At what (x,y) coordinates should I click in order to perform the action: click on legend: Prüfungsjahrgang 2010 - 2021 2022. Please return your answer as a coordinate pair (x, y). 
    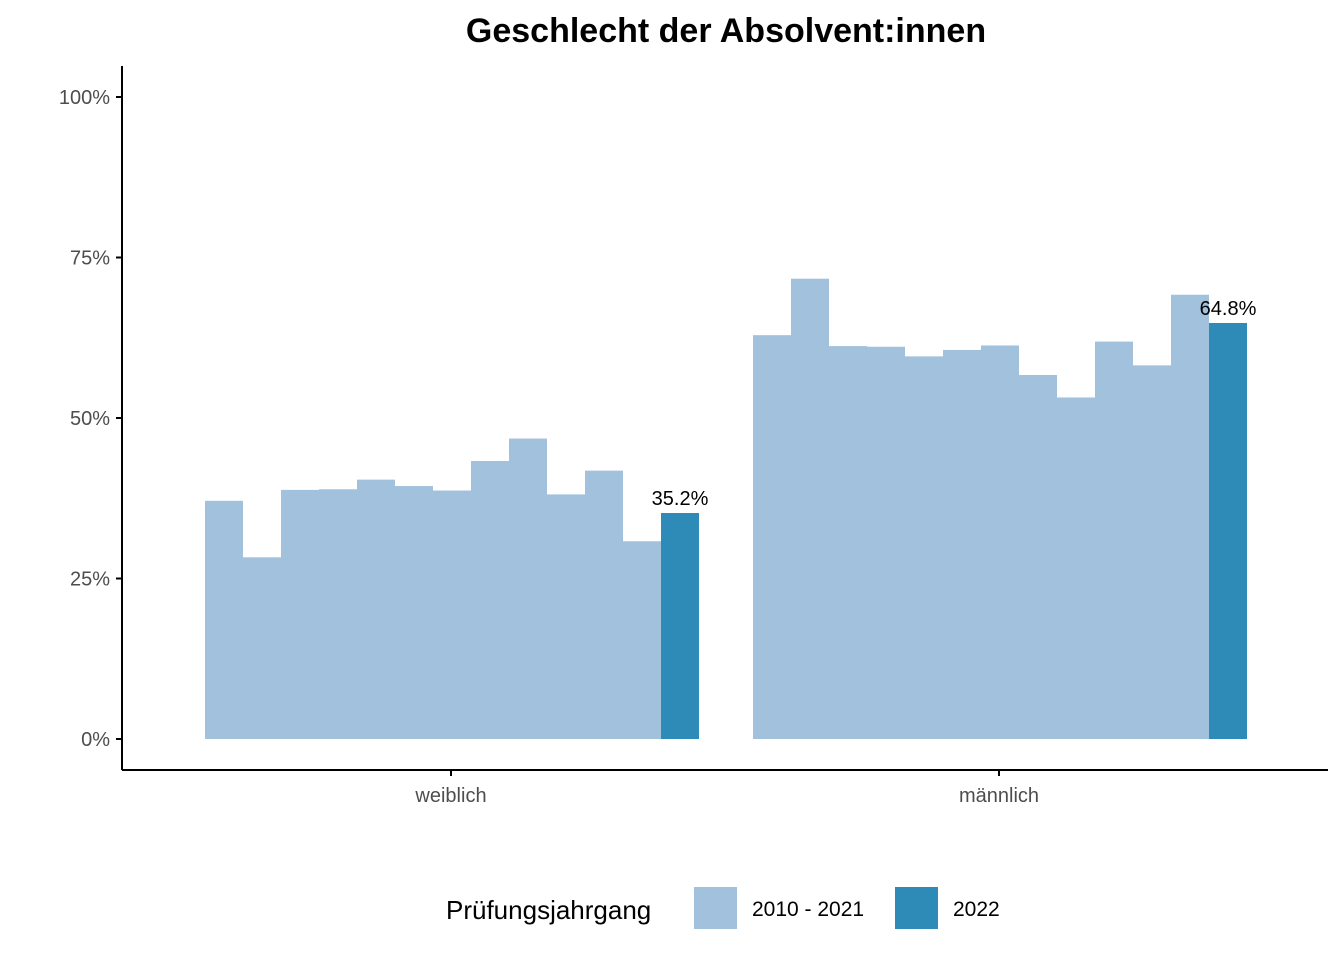
    Looking at the image, I should click on (723, 908).